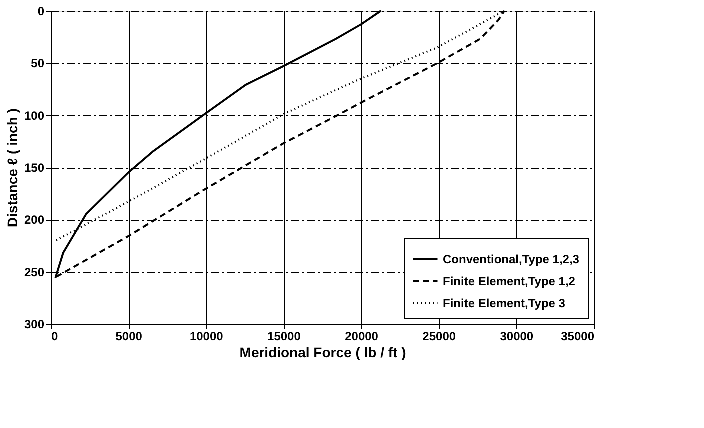  Describe the element at coordinates (504, 303) in the screenshot. I see `legend-label: Finite Element,Type 3` at that location.